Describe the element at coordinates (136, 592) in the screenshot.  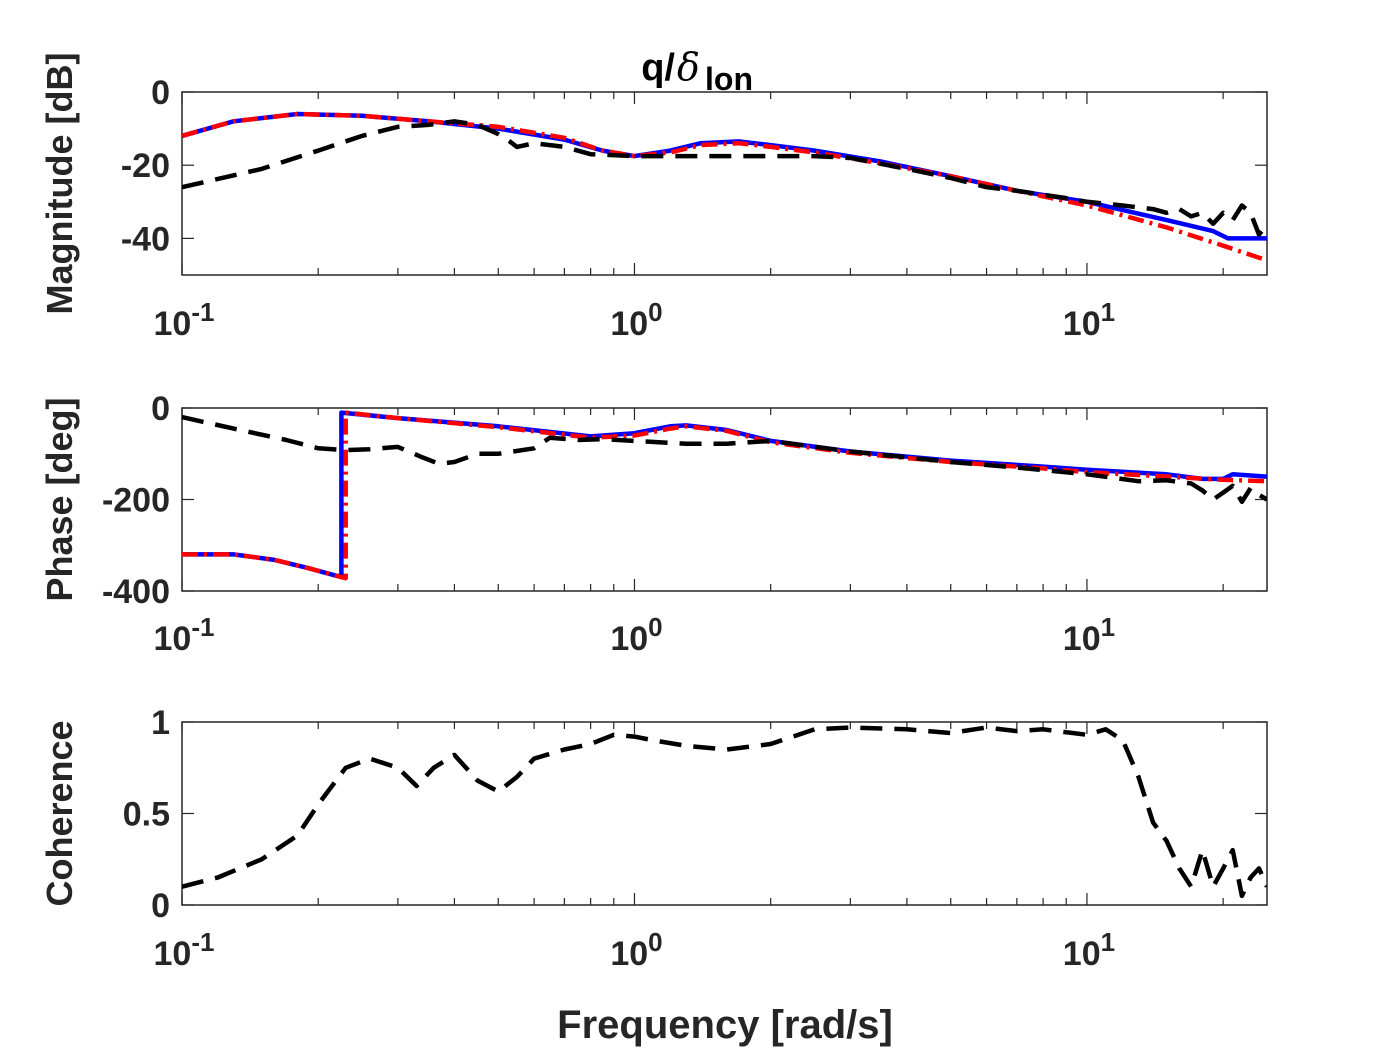
I see `phase-ytick-label: -400` at that location.